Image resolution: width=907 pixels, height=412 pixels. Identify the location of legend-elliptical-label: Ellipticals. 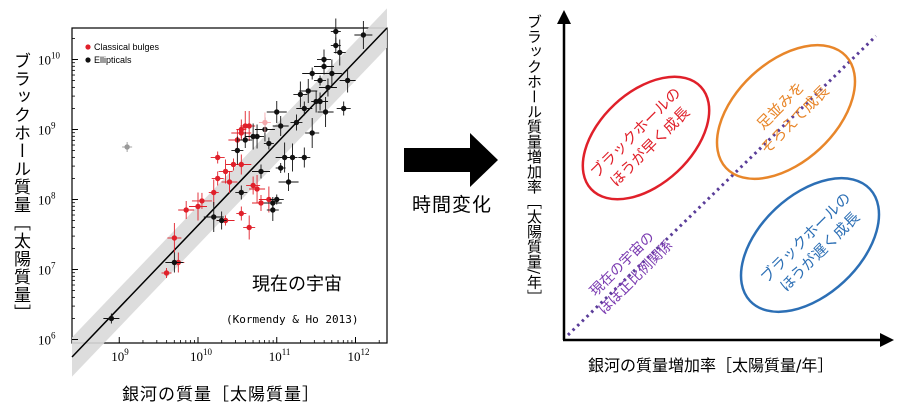
(113, 60).